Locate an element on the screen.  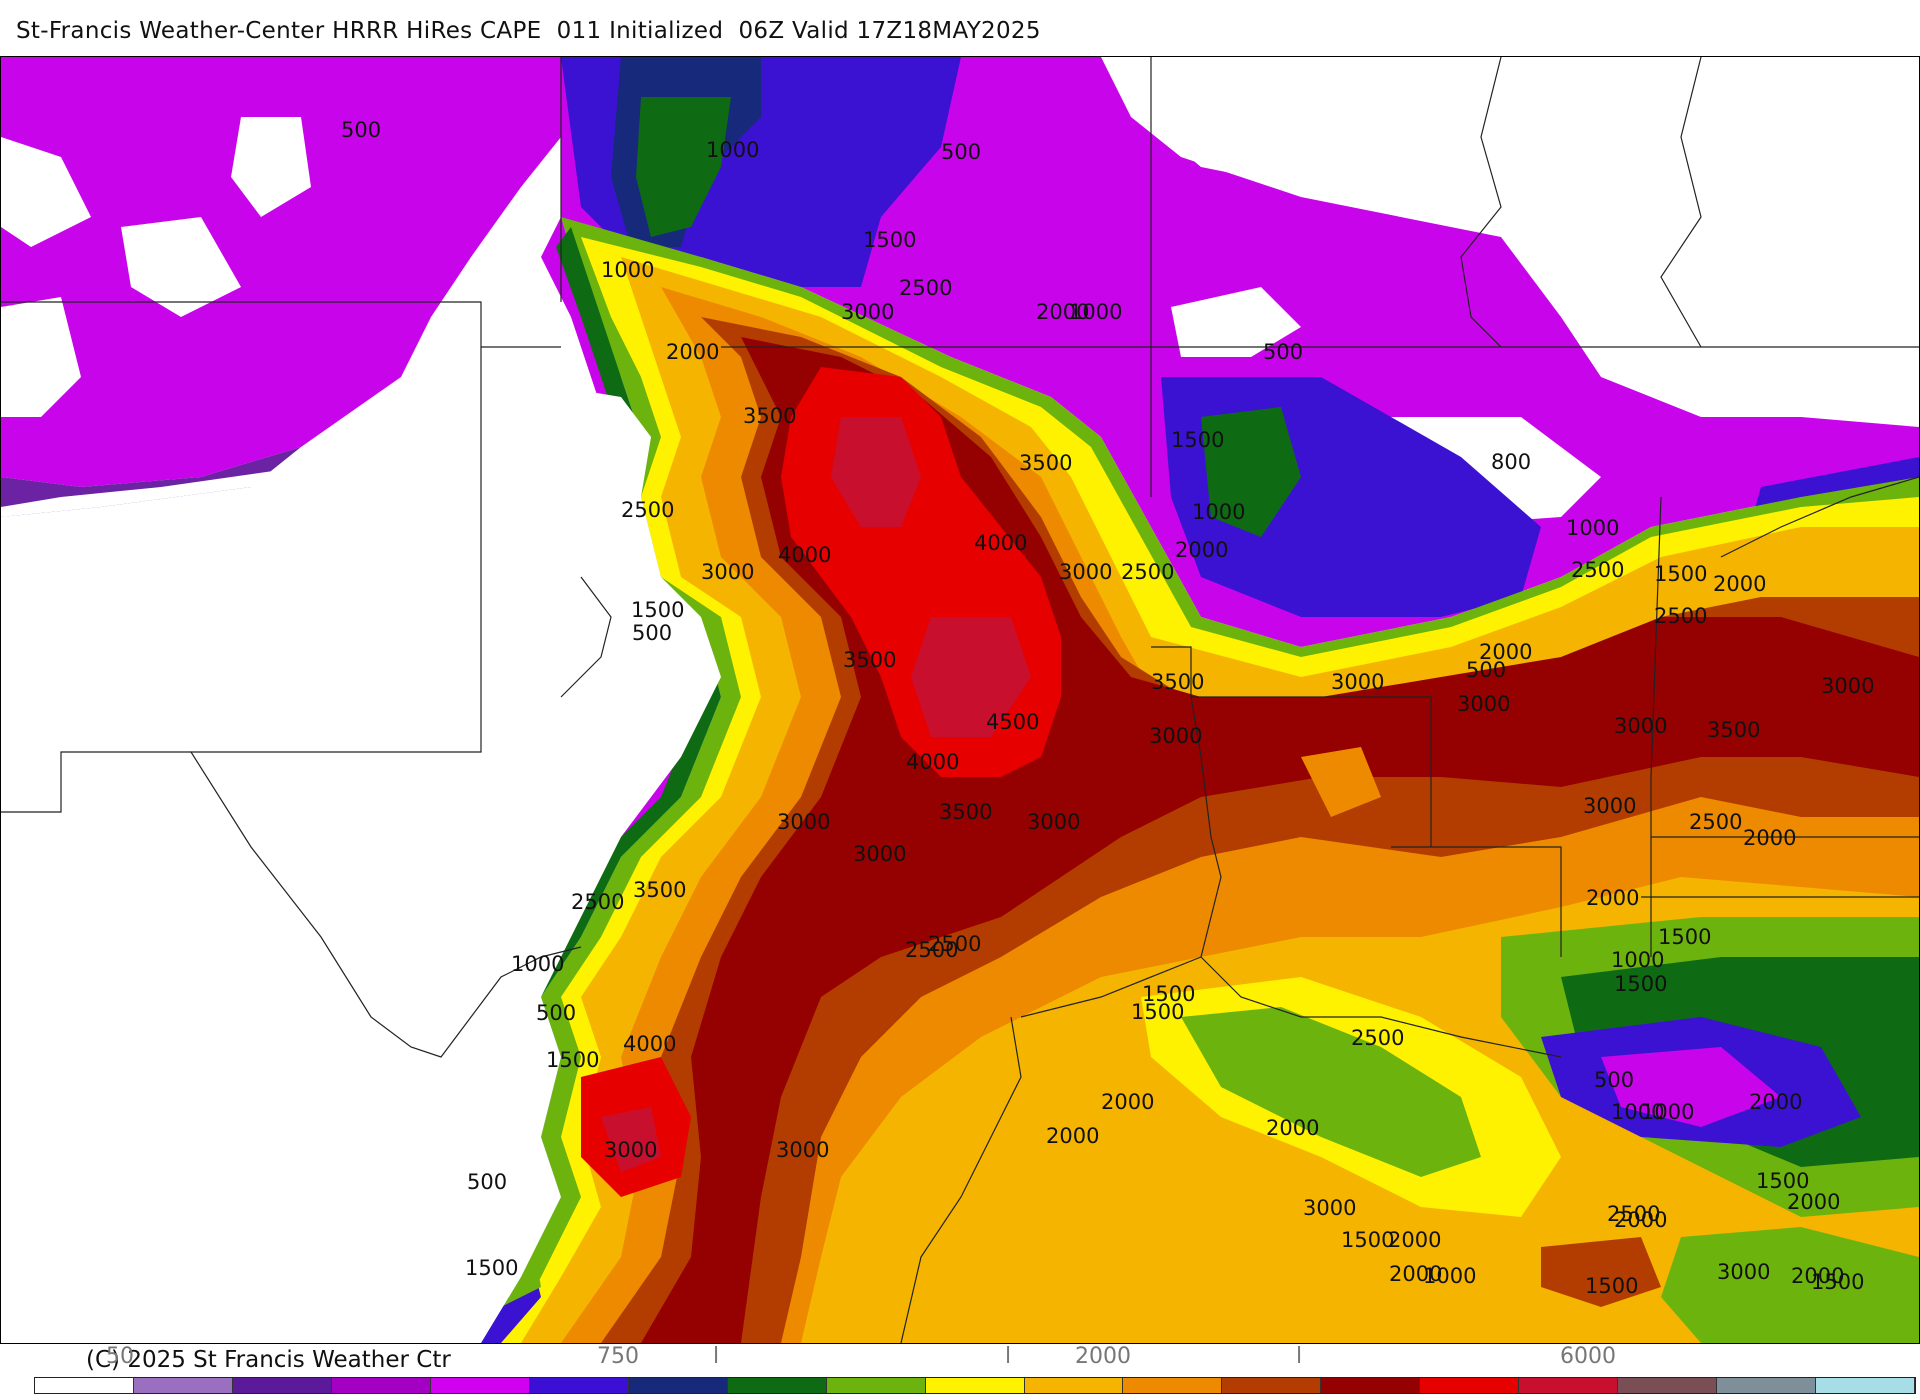
contour-label: 4500 is located at coordinates (1012, 722).